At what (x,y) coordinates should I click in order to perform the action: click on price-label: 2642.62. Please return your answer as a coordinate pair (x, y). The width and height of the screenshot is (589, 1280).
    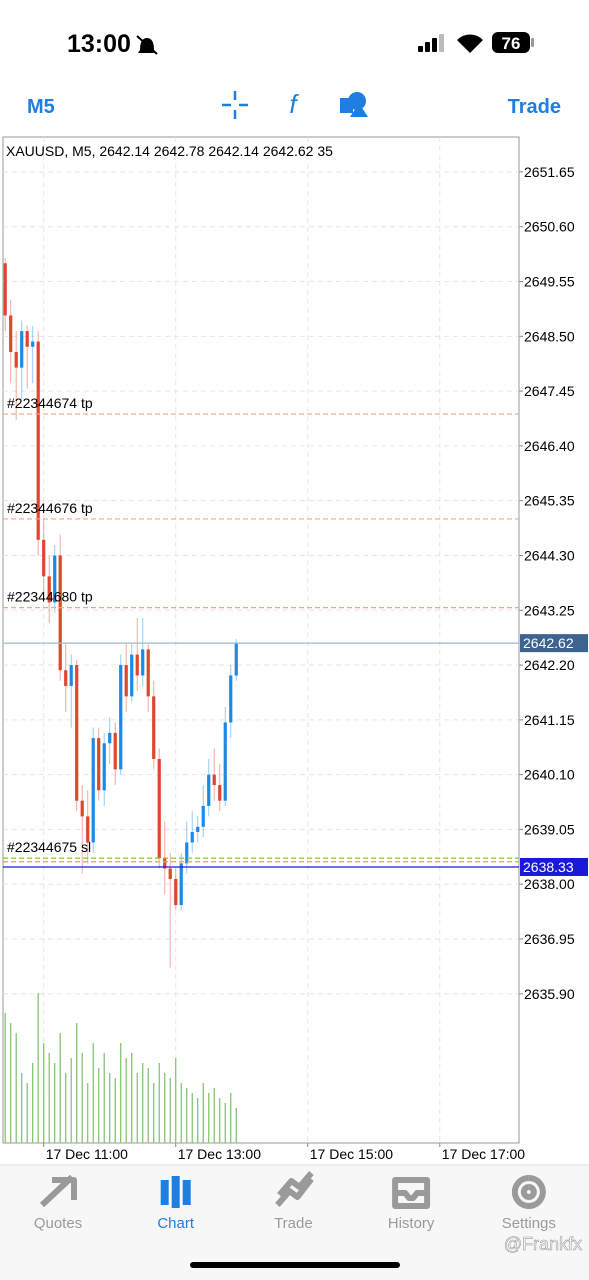
    Looking at the image, I should click on (548, 643).